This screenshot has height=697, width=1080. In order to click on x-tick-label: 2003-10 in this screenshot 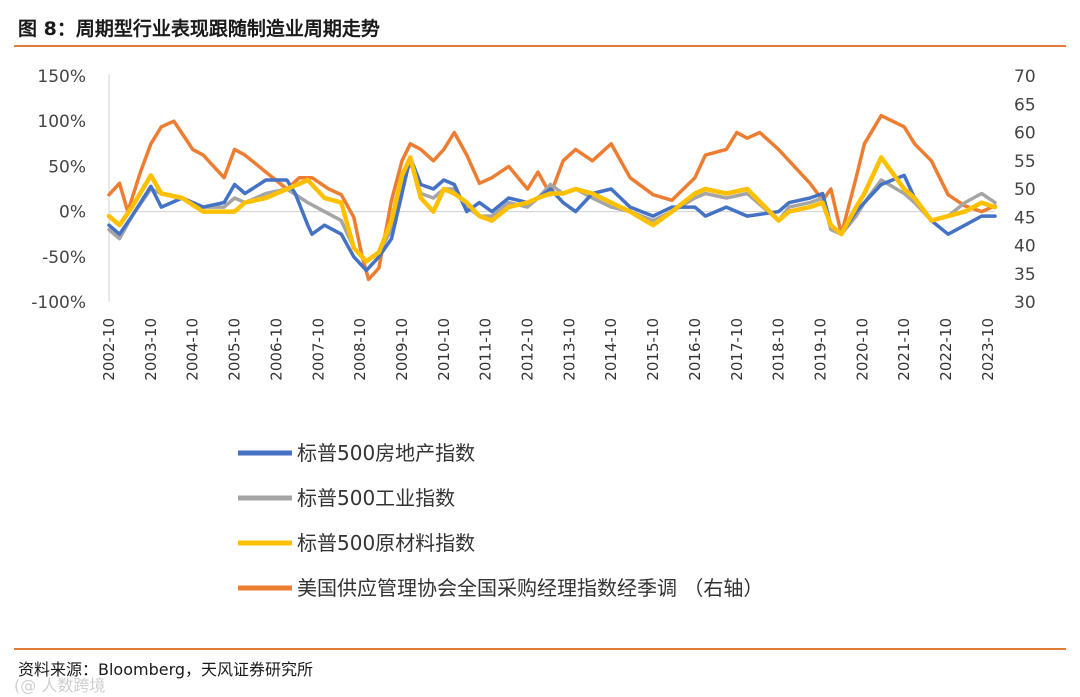, I will do `click(151, 349)`.